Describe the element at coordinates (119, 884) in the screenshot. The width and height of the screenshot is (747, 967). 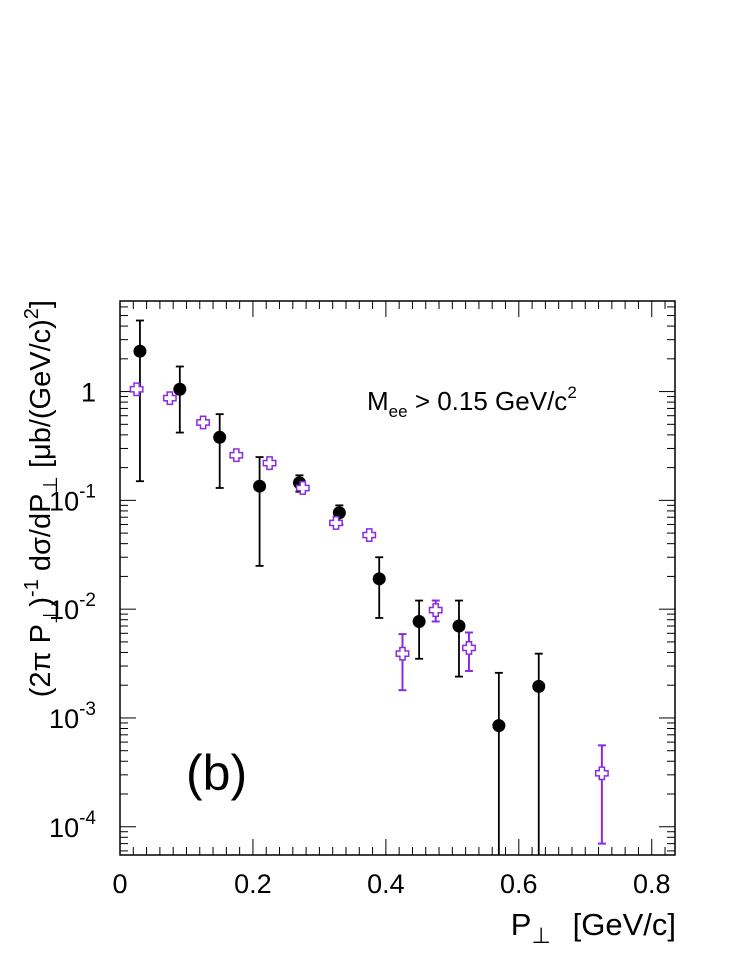
I see `x-tick-label: 0` at that location.